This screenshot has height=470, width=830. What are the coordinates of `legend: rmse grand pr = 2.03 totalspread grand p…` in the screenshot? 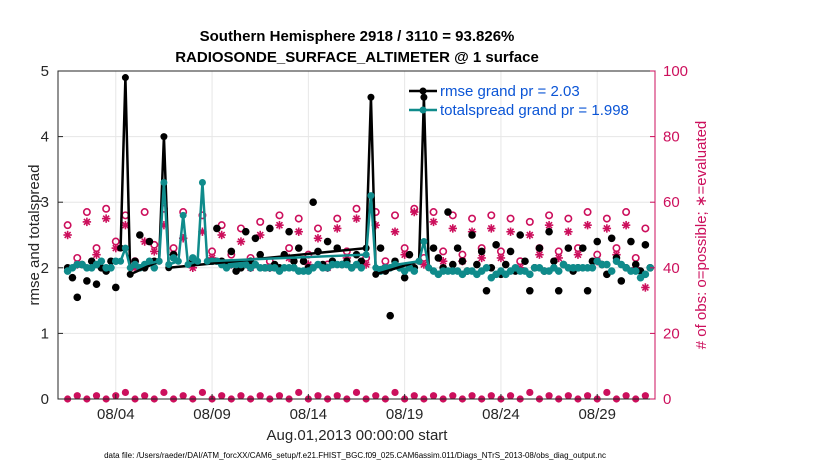 It's located at (519, 101).